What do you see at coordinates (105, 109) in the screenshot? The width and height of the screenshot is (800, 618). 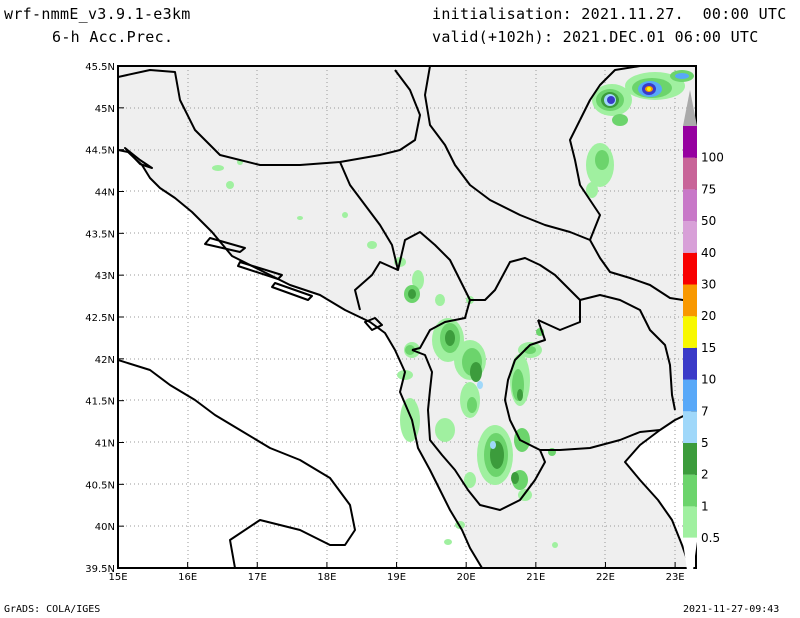 I see `lat-tick-label: 45N` at bounding box center [105, 109].